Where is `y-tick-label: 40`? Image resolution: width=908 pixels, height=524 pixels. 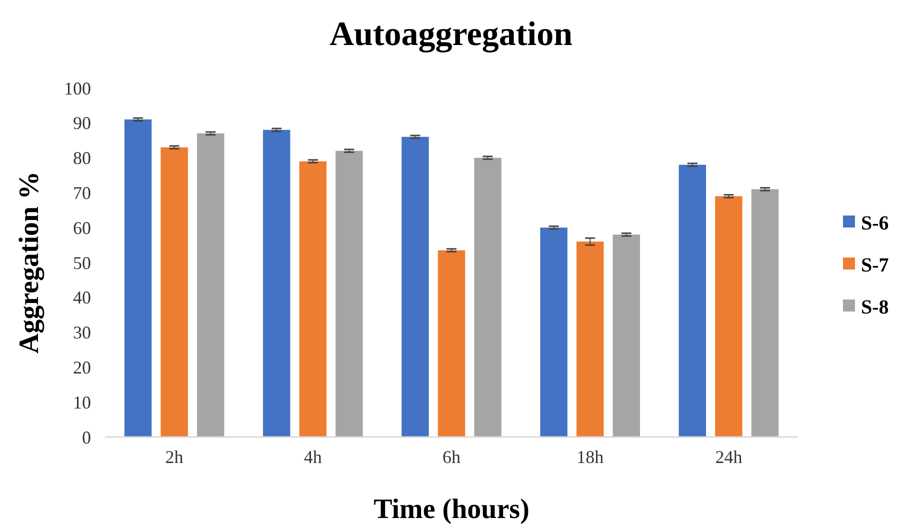 y-tick-label: 40 is located at coordinates (82, 298).